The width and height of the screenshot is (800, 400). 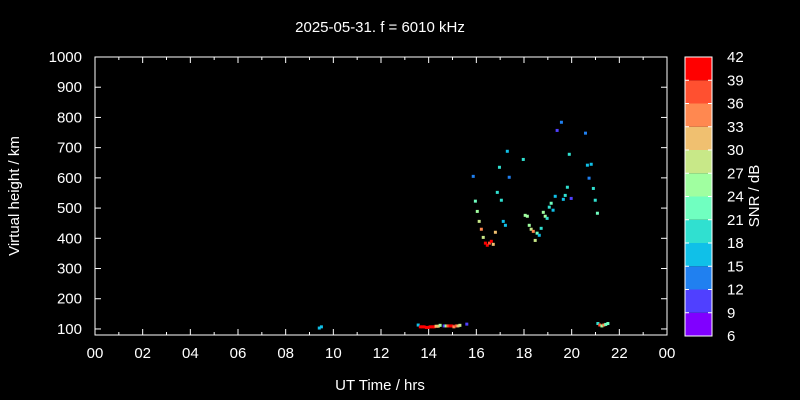 What do you see at coordinates (69, 269) in the screenshot?
I see `y-tick-label: 300` at bounding box center [69, 269].